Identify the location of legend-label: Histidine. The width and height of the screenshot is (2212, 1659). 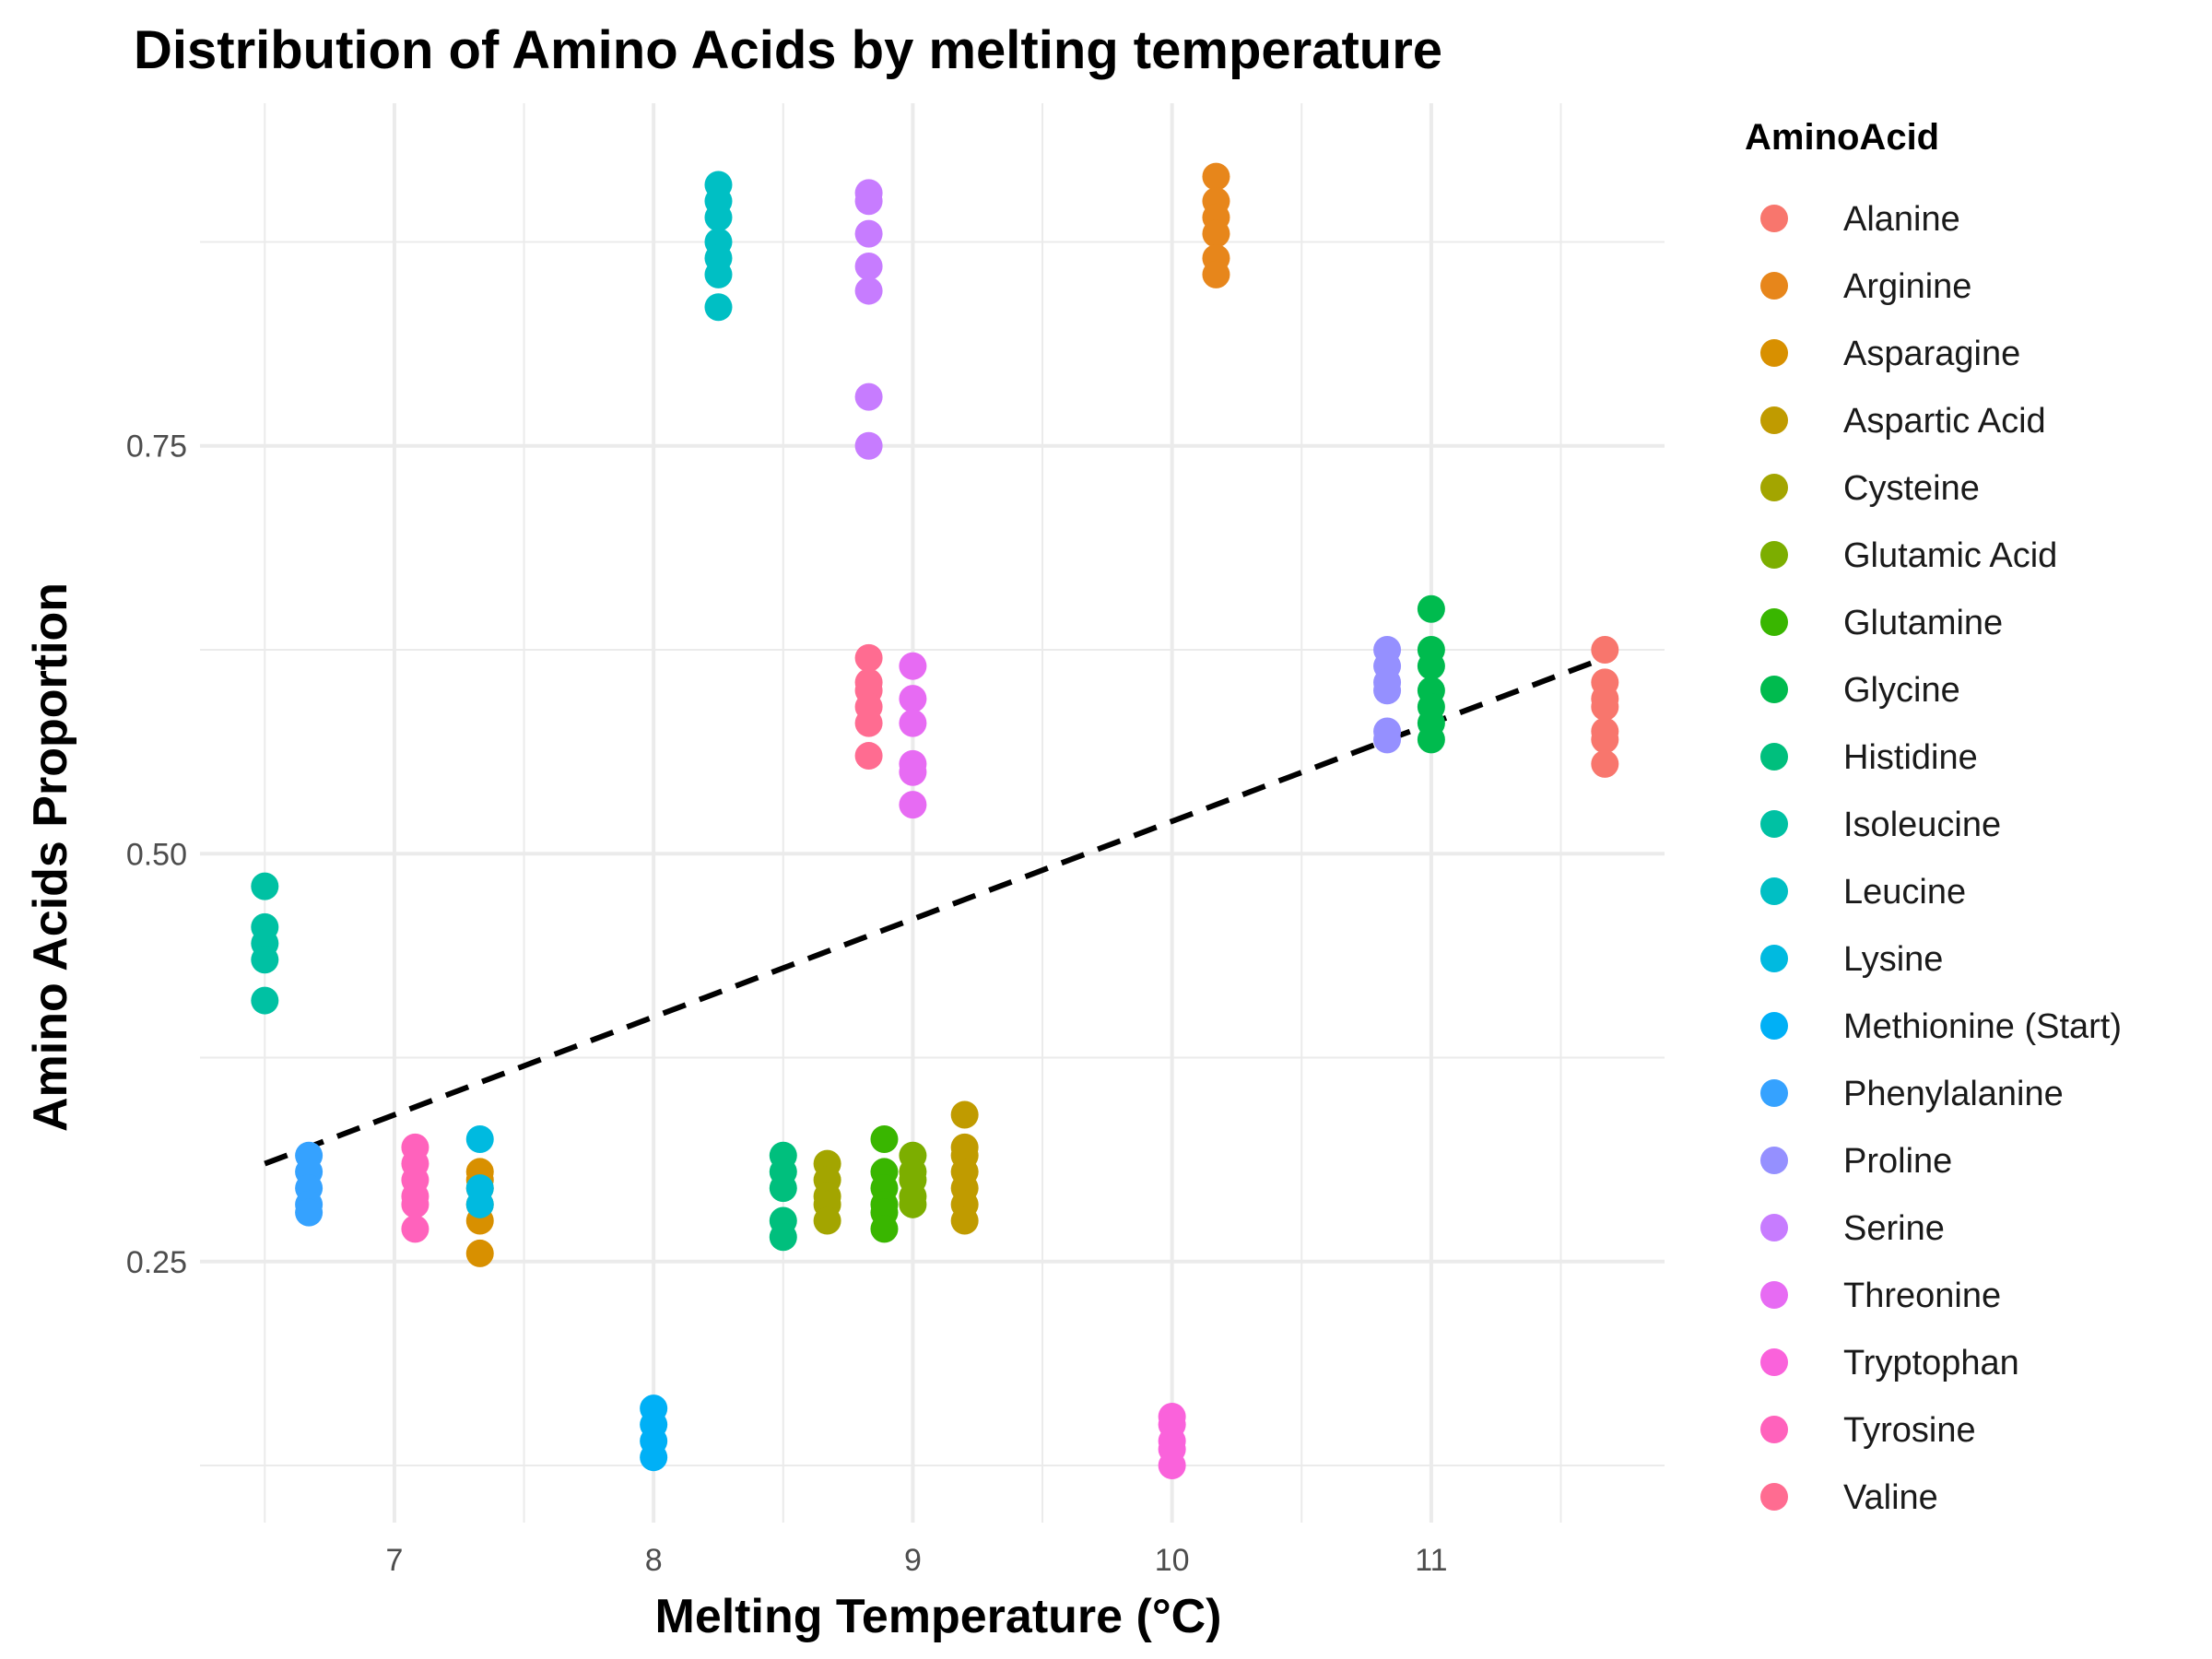
(1910, 757).